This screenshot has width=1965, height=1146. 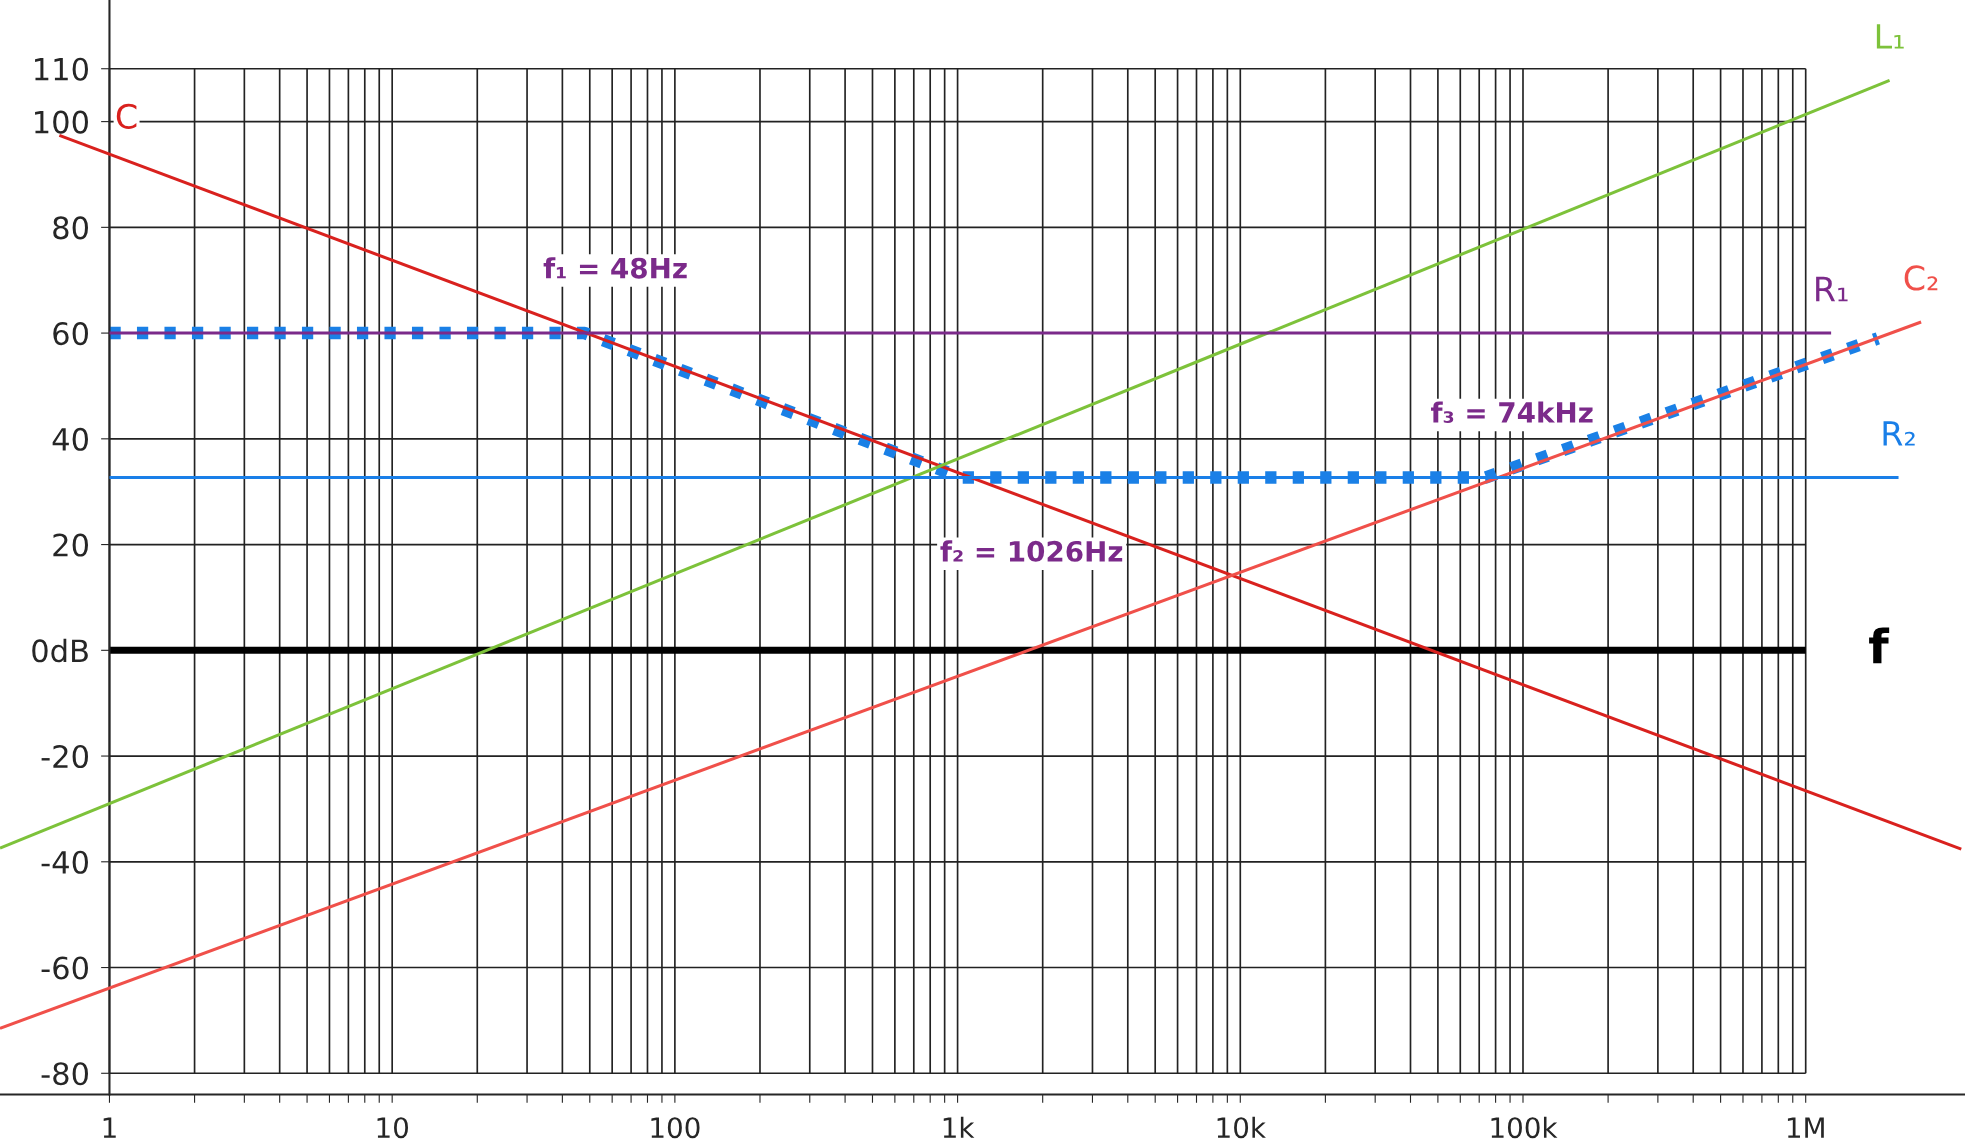 I want to click on y-tick-label: -80, so click(x=64, y=1074).